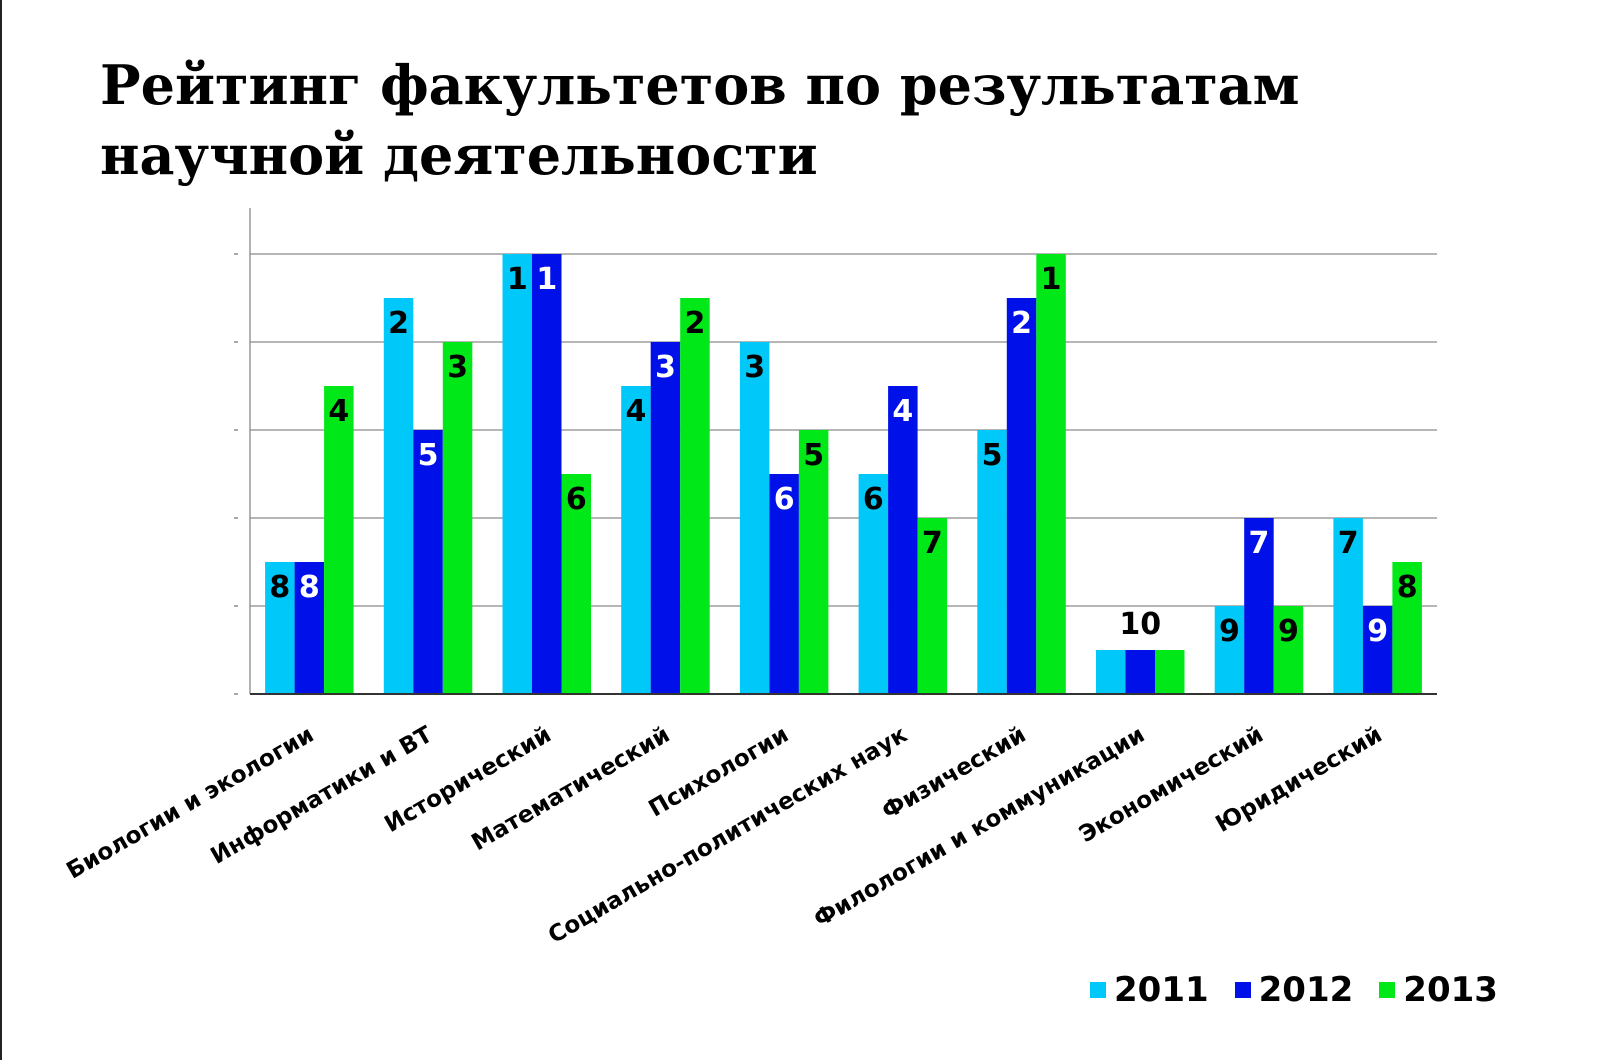  Describe the element at coordinates (1387, 990) in the screenshot. I see `legend-swatch-2013` at that location.